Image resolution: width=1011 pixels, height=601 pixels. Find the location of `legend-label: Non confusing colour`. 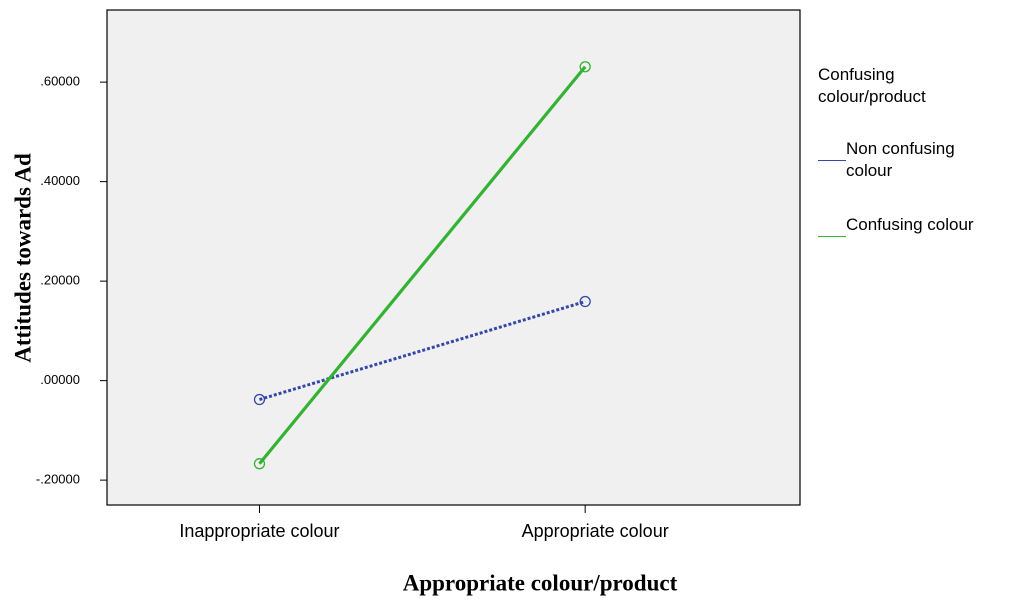

legend-label: Non confusing colour is located at coordinates (900, 159).